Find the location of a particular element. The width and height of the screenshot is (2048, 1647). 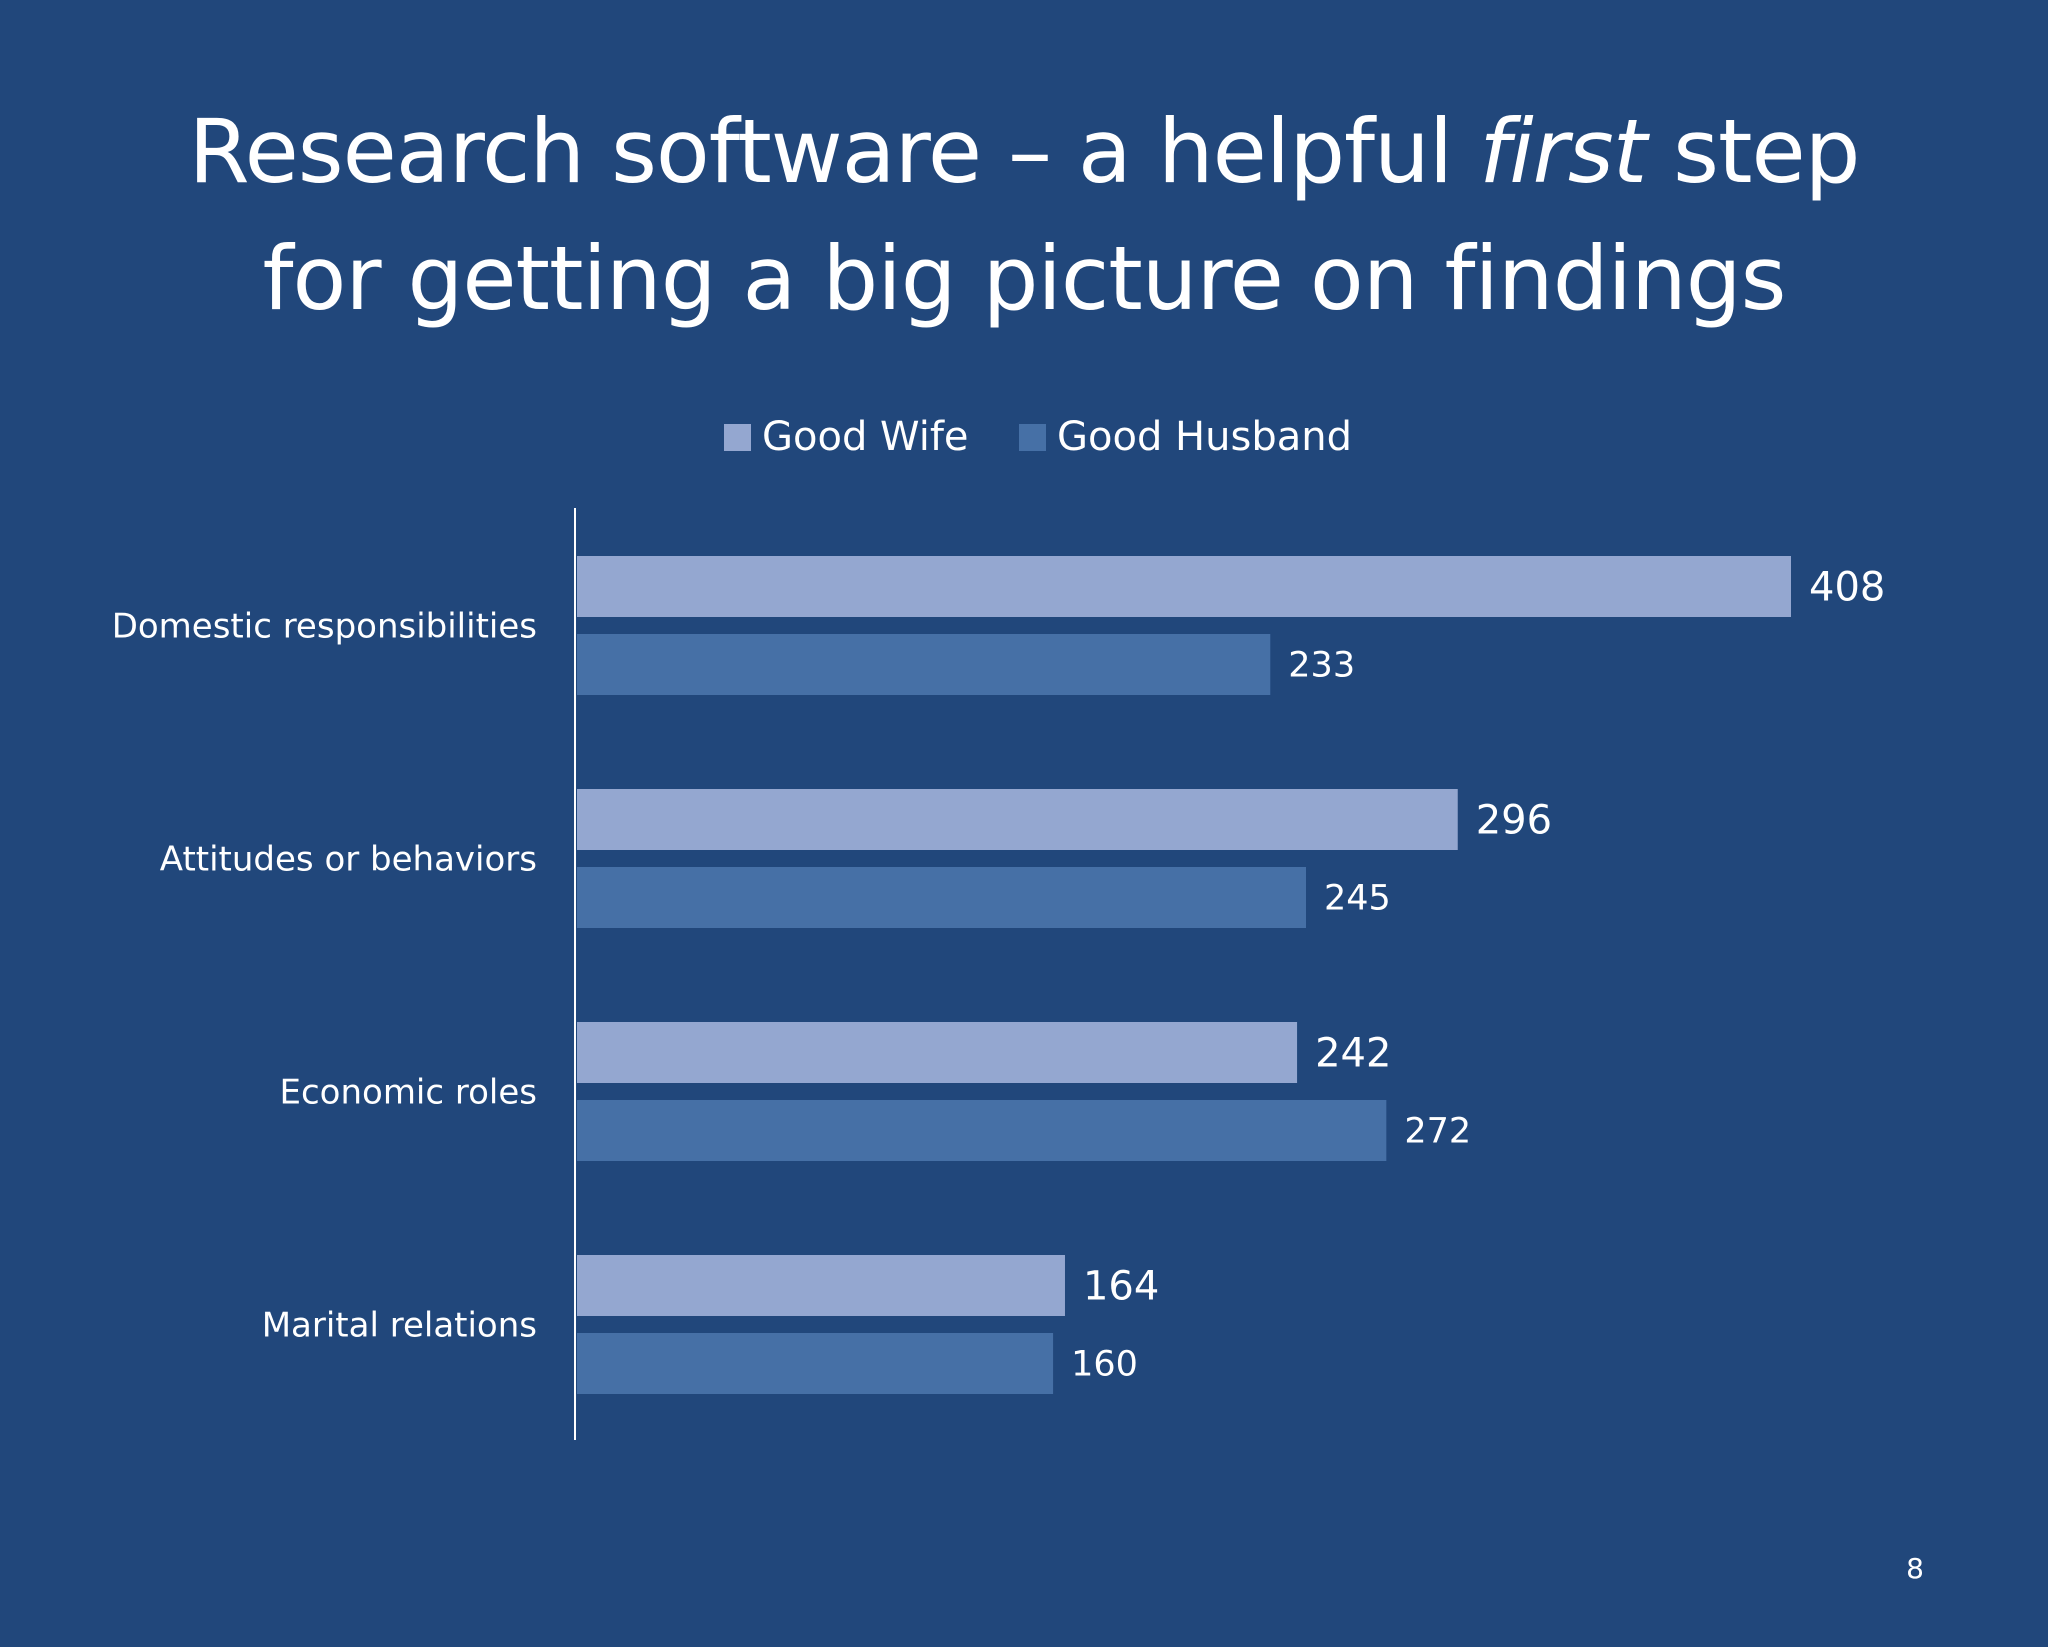

legend-label: Good Wife is located at coordinates (865, 437).